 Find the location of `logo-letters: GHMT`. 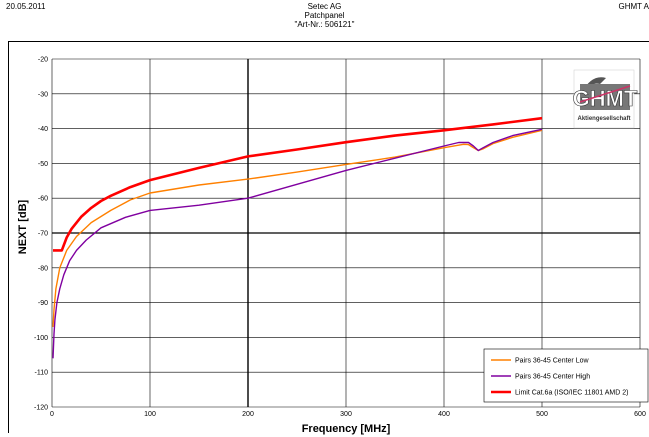

logo-letters: GHMT is located at coordinates (605, 98).